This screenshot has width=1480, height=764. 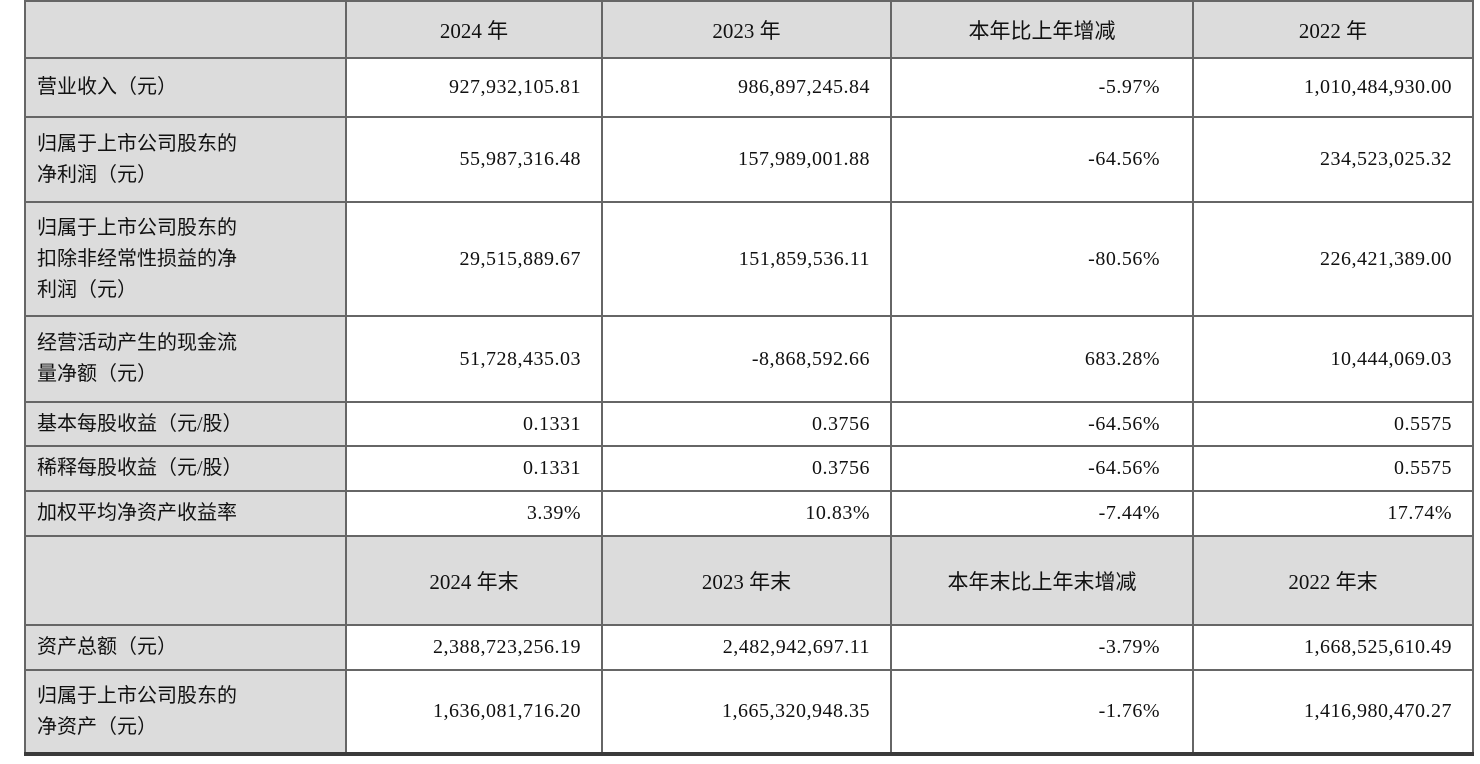 I want to click on header-year-end-change: 本年末比上年末增减, so click(x=1042, y=580).